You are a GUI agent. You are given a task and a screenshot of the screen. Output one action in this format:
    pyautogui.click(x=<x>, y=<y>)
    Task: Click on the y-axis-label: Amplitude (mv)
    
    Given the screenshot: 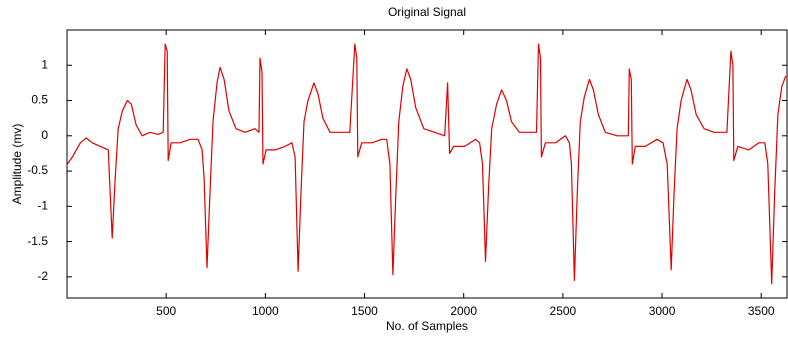 What is the action you would take?
    pyautogui.click(x=17, y=164)
    